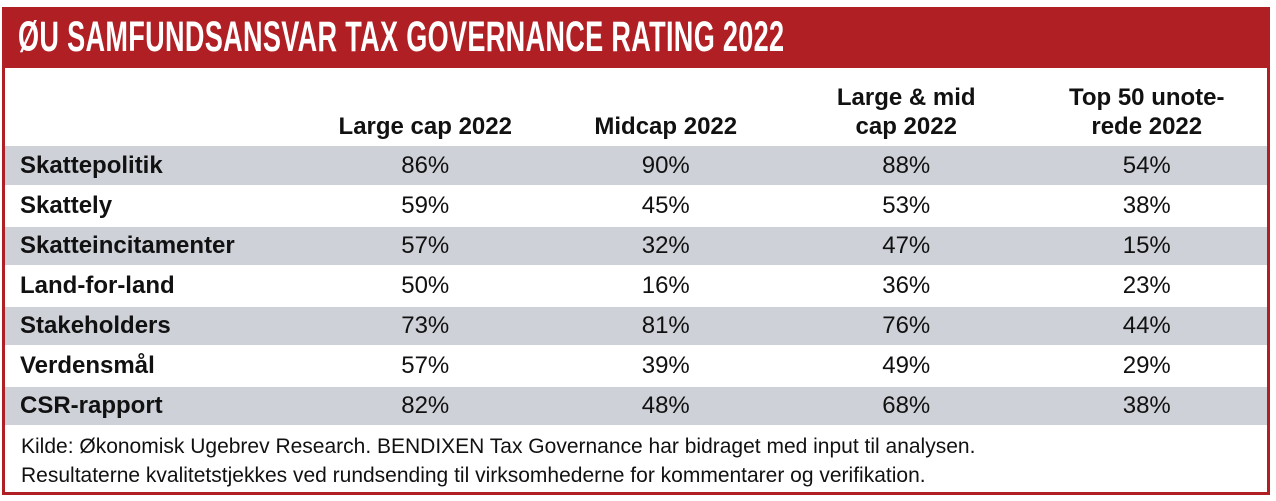  I want to click on row-label: Skatteincitamenter, so click(155, 246).